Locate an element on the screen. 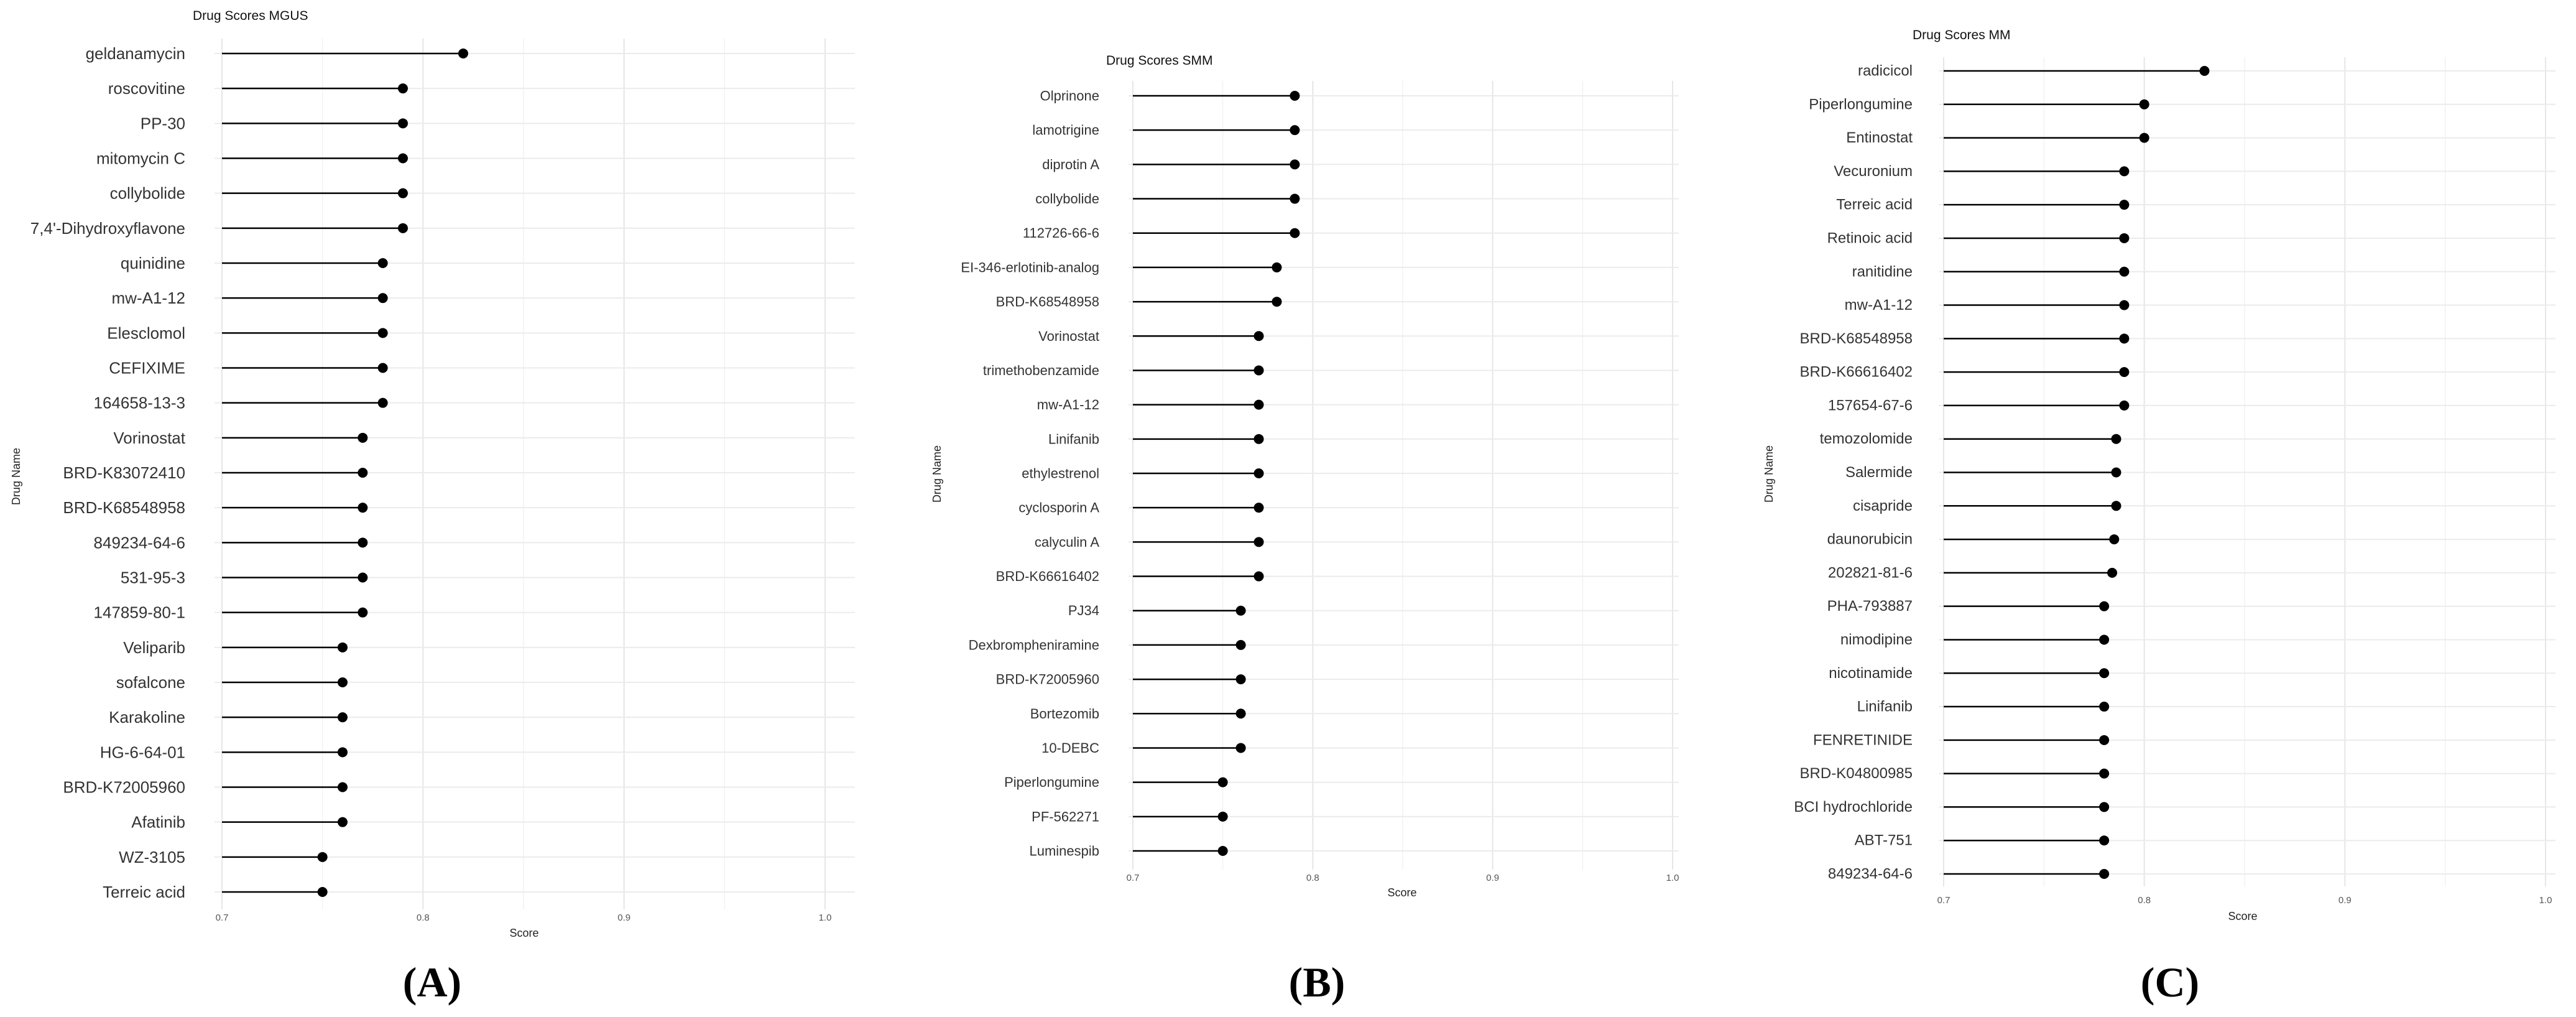 Image resolution: width=2576 pixels, height=1017 pixels. y-tick-label: WZ-3105 is located at coordinates (152, 857).